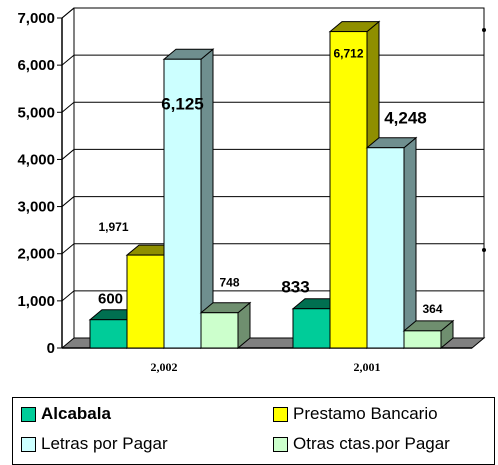  I want to click on y-tick-label: 1,000, so click(36, 301).